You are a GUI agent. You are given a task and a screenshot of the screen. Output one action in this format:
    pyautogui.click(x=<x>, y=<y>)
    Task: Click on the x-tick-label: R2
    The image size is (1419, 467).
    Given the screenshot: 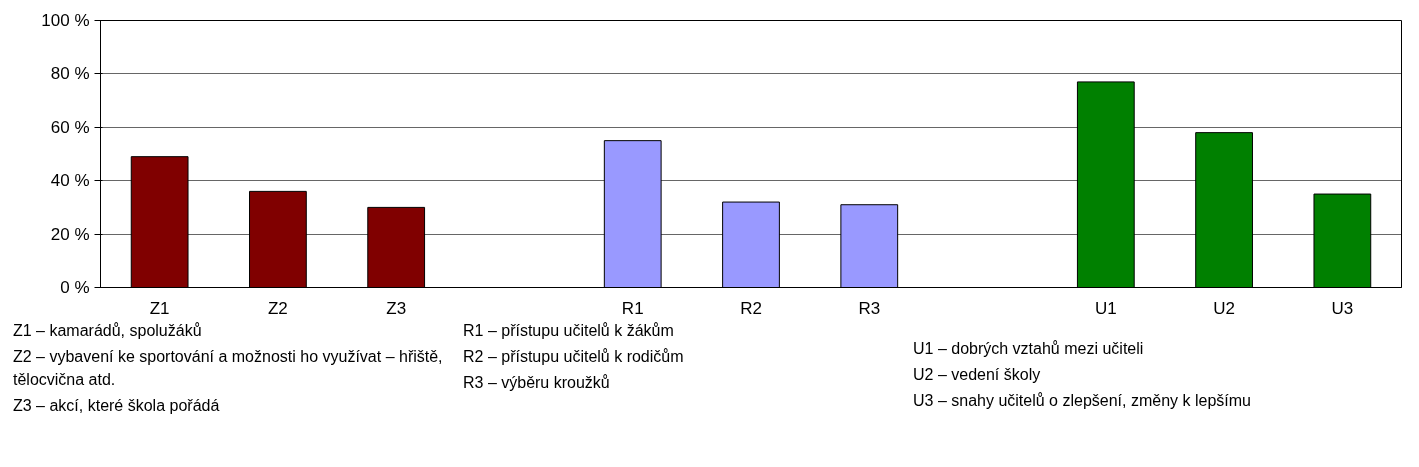 What is the action you would take?
    pyautogui.click(x=751, y=308)
    